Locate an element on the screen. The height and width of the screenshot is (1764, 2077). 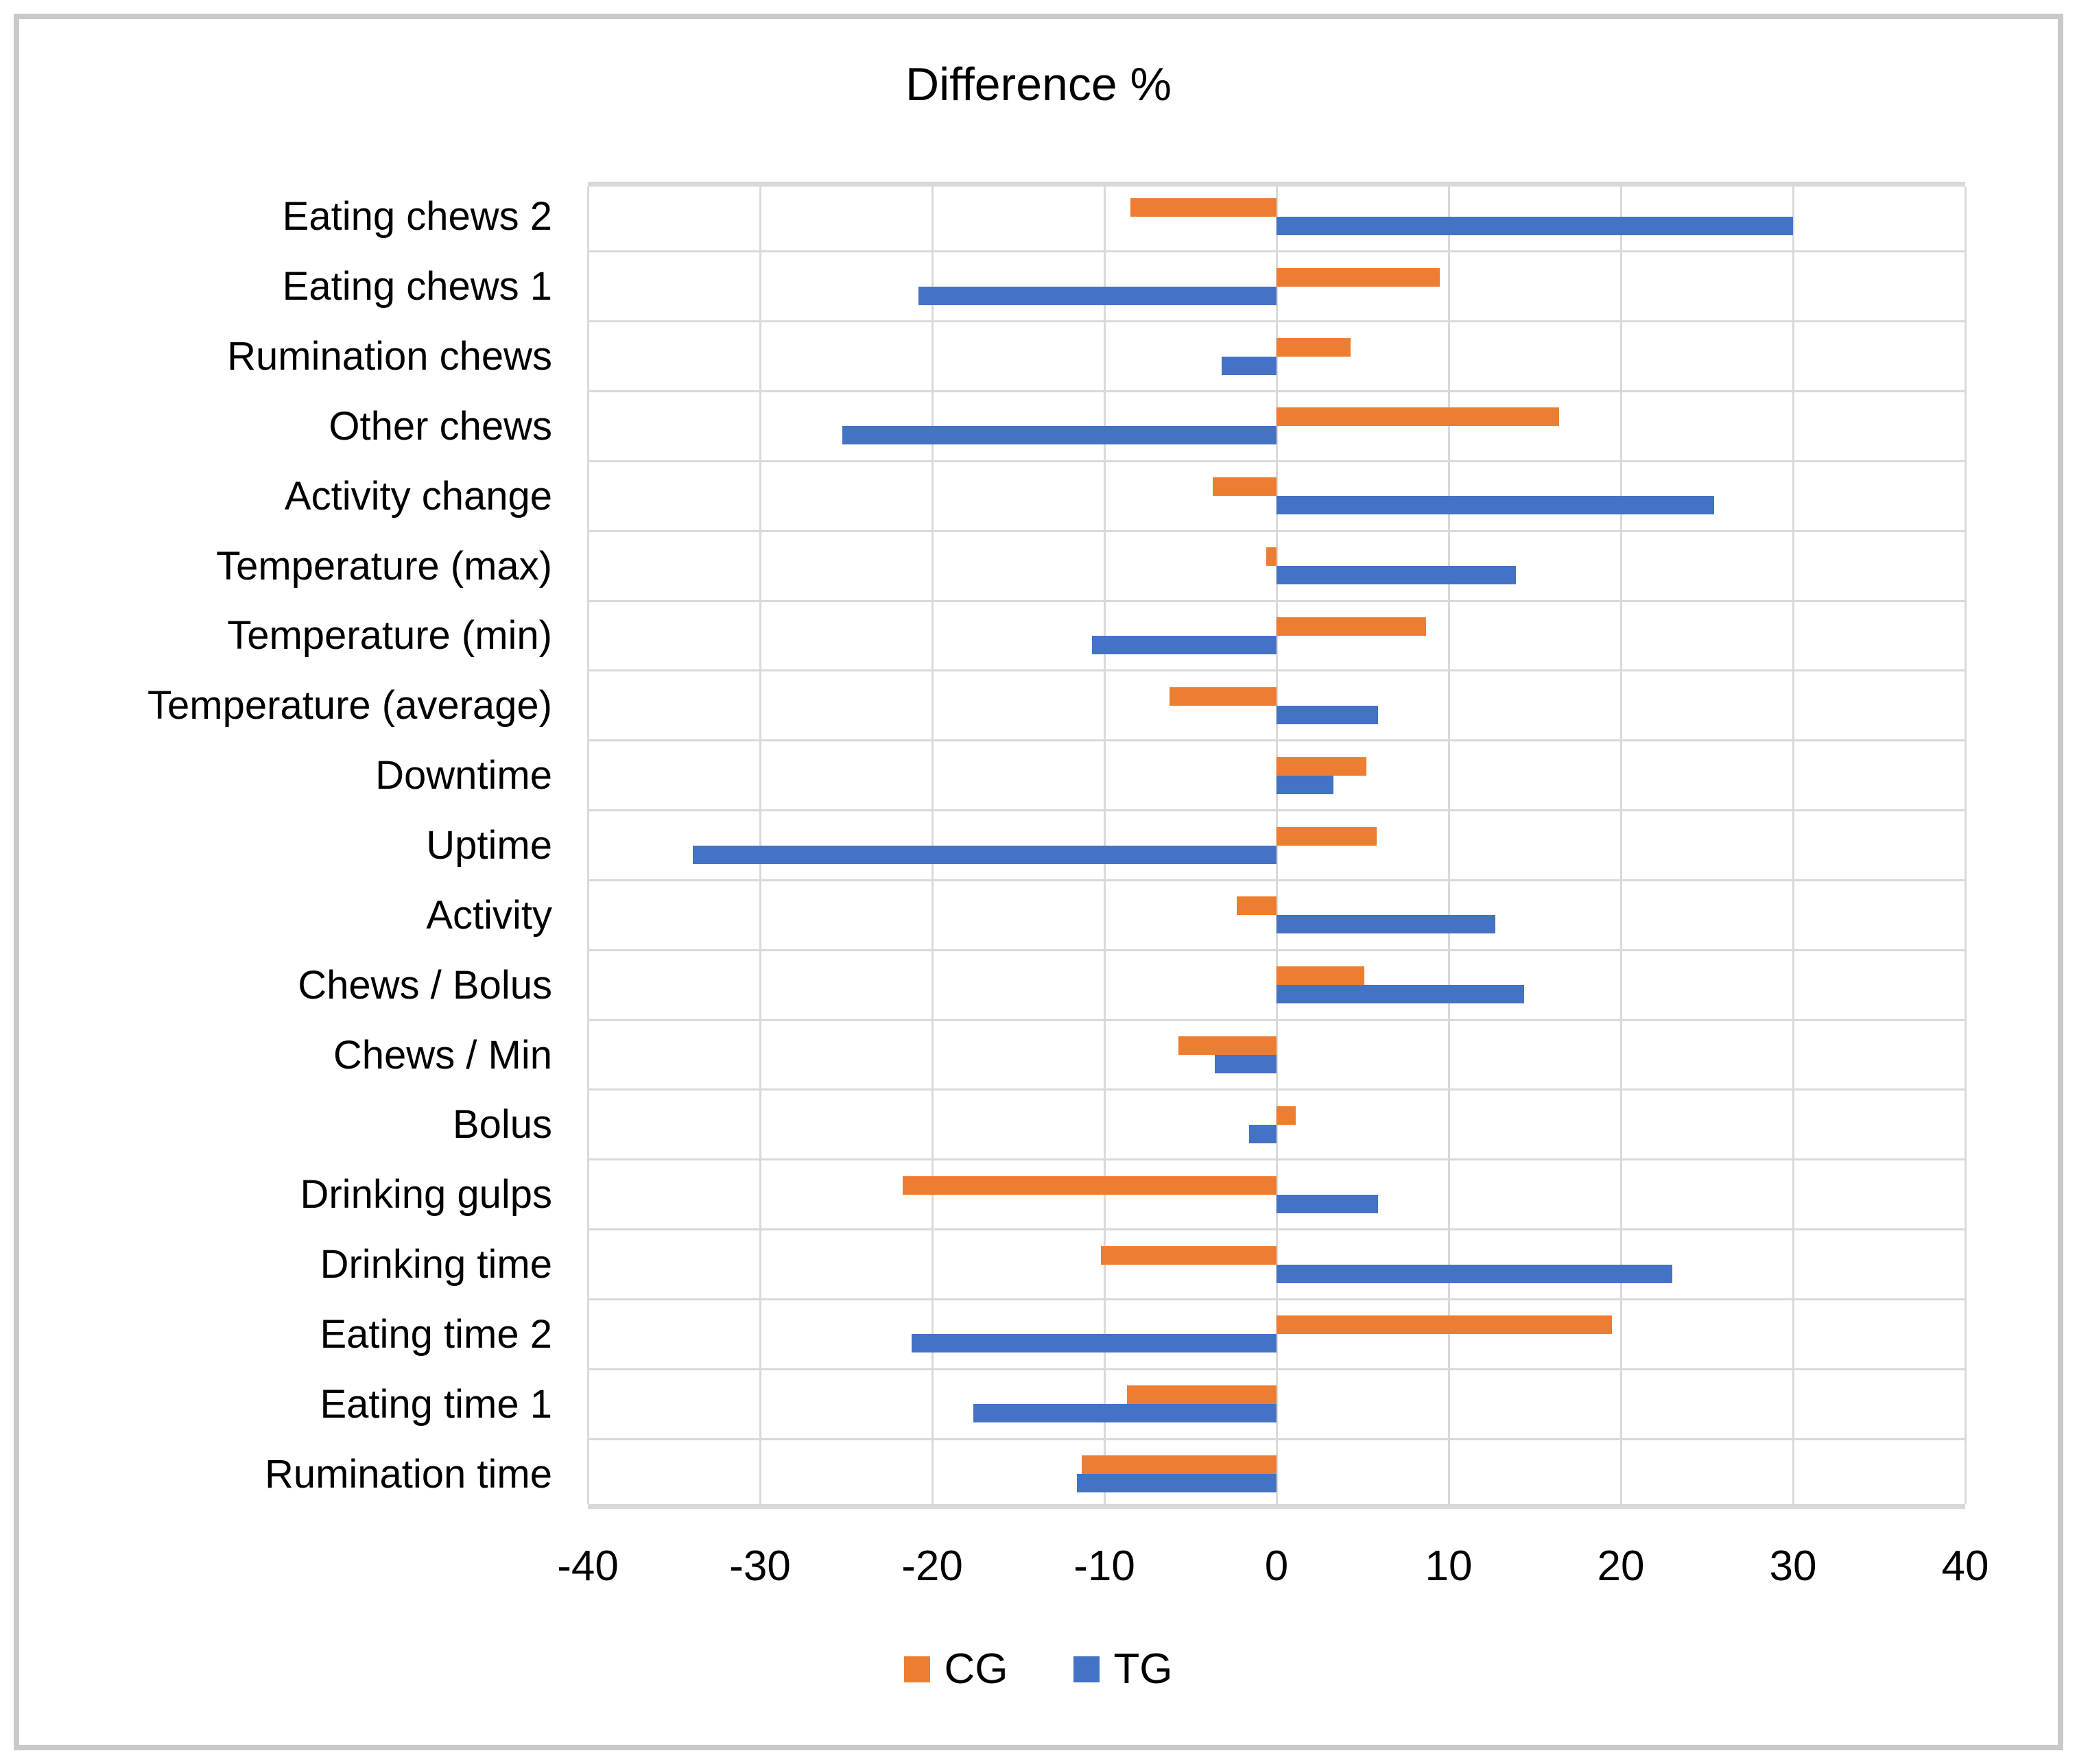
x-tick-label--40: -40 is located at coordinates (588, 1566).